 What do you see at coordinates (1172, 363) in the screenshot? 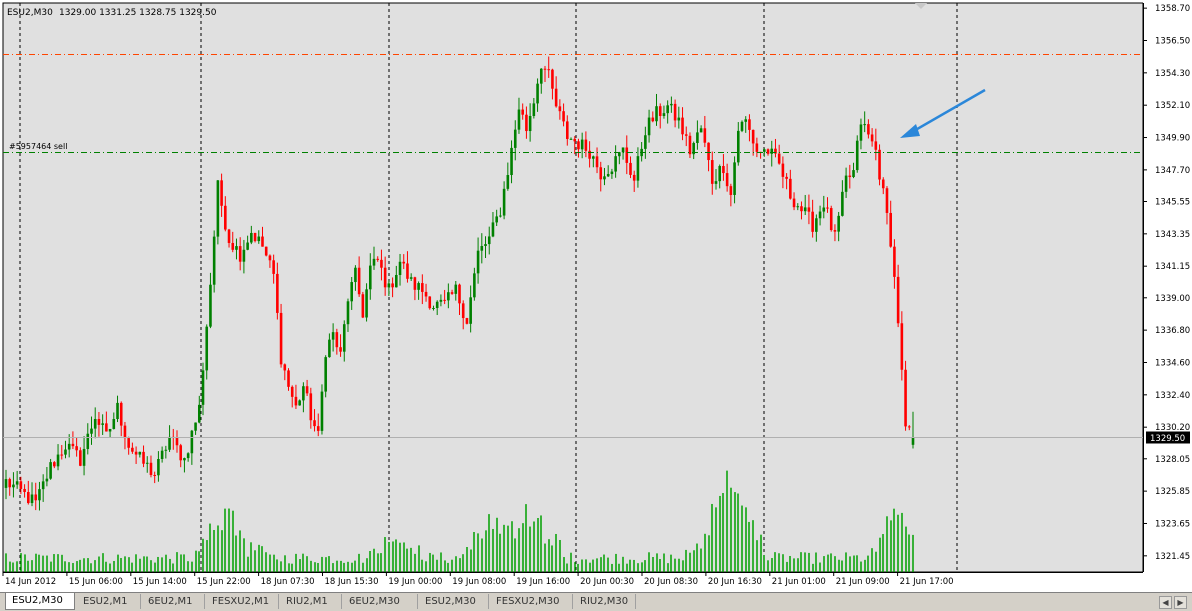
I see `price-tick-label: 1334.60` at bounding box center [1172, 363].